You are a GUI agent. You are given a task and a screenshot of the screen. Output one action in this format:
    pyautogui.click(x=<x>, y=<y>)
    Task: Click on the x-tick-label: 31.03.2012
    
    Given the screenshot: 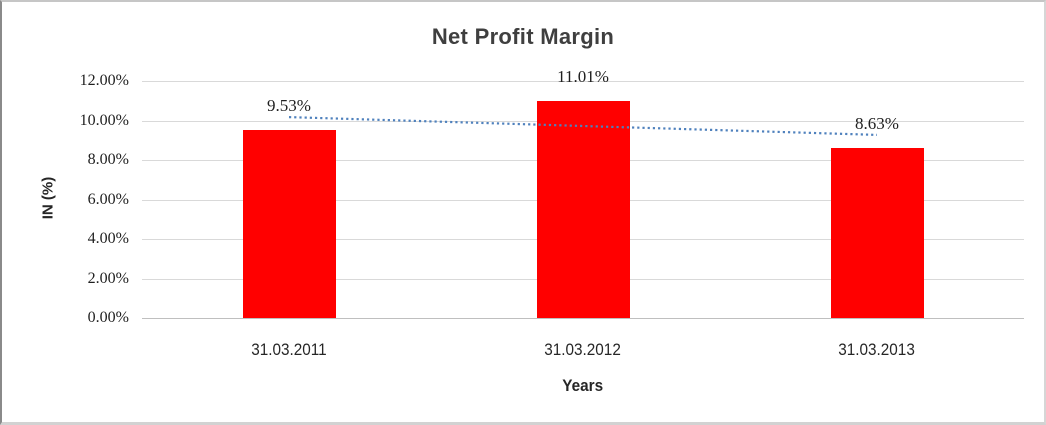 What is the action you would take?
    pyautogui.click(x=583, y=350)
    